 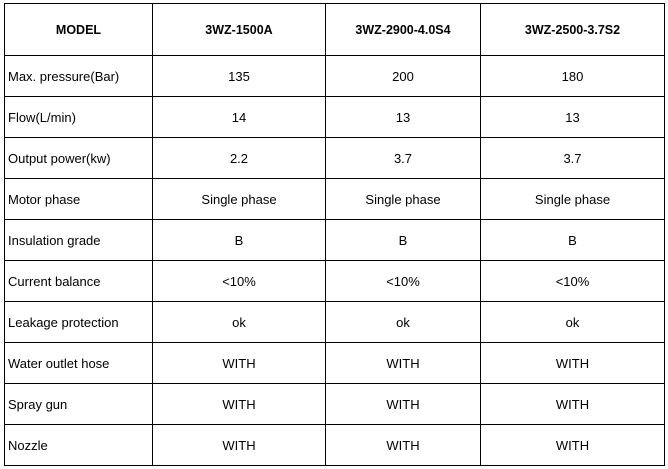 I want to click on table-row: Max. pressure(Bar) 135 200 180, so click(x=334, y=76).